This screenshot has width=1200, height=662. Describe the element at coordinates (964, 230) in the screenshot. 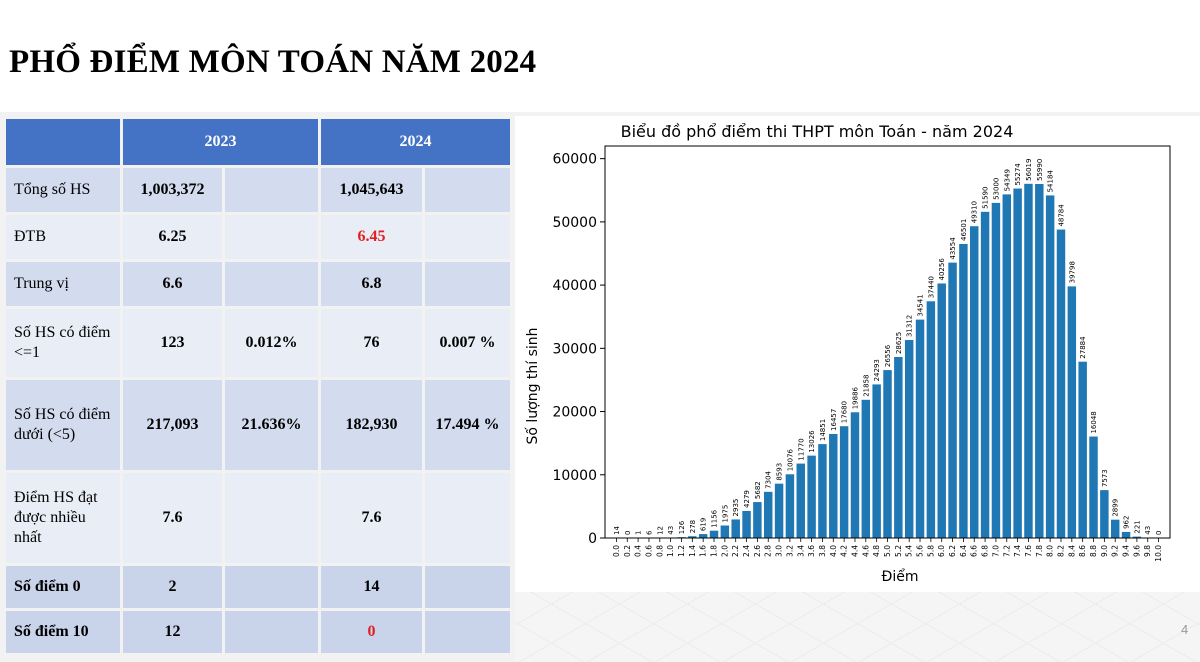

I see `data-label: 46501` at that location.